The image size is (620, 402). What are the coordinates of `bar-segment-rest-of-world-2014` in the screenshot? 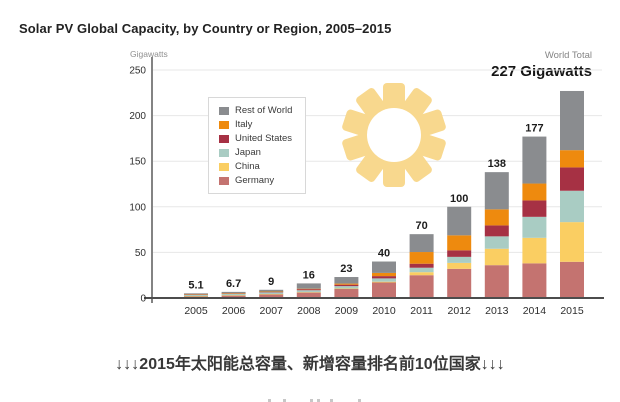 It's located at (534, 160).